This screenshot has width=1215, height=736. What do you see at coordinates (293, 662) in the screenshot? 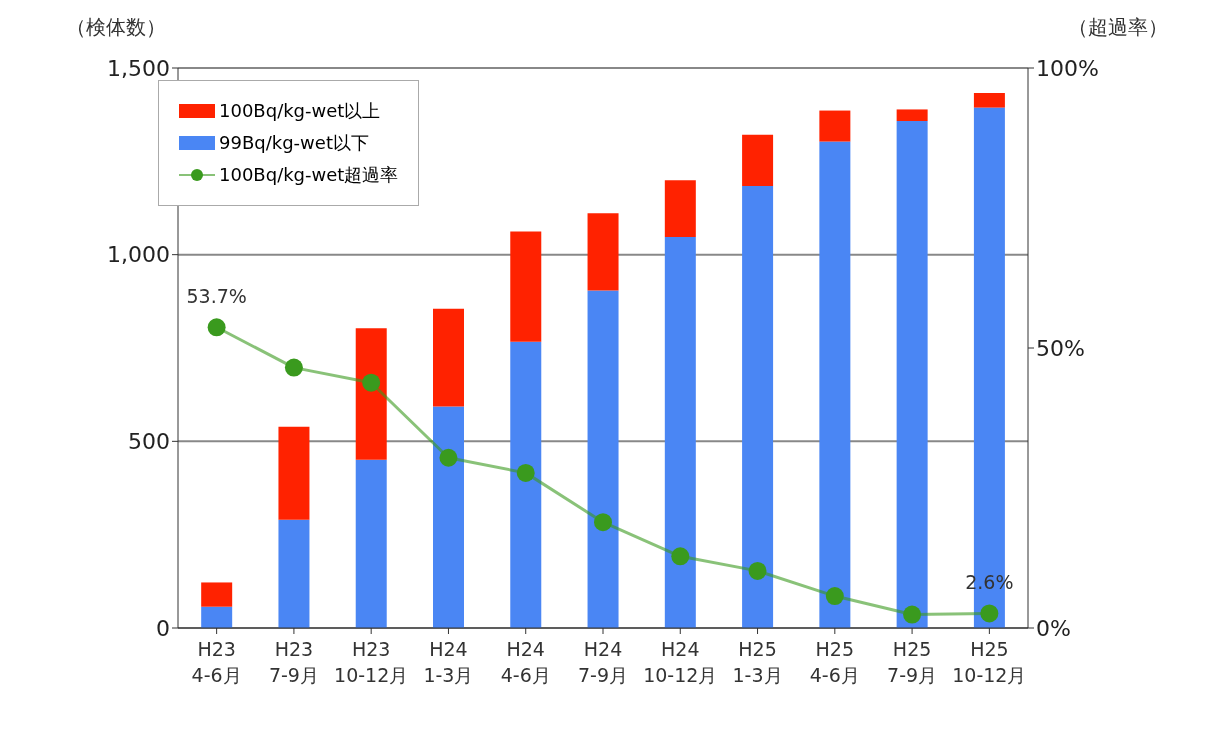
I see `x-tick-label: H23 7-9月` at bounding box center [293, 662].